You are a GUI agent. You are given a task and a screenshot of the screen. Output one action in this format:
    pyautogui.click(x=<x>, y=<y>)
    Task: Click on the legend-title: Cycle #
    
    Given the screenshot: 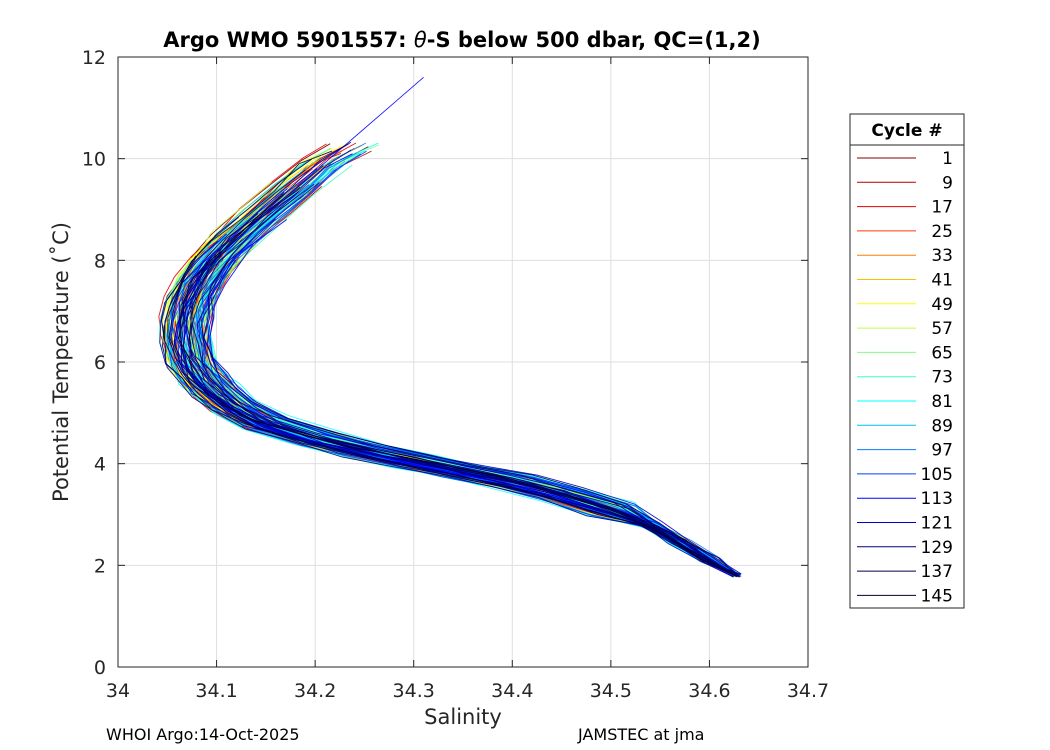 What is the action you would take?
    pyautogui.click(x=906, y=131)
    